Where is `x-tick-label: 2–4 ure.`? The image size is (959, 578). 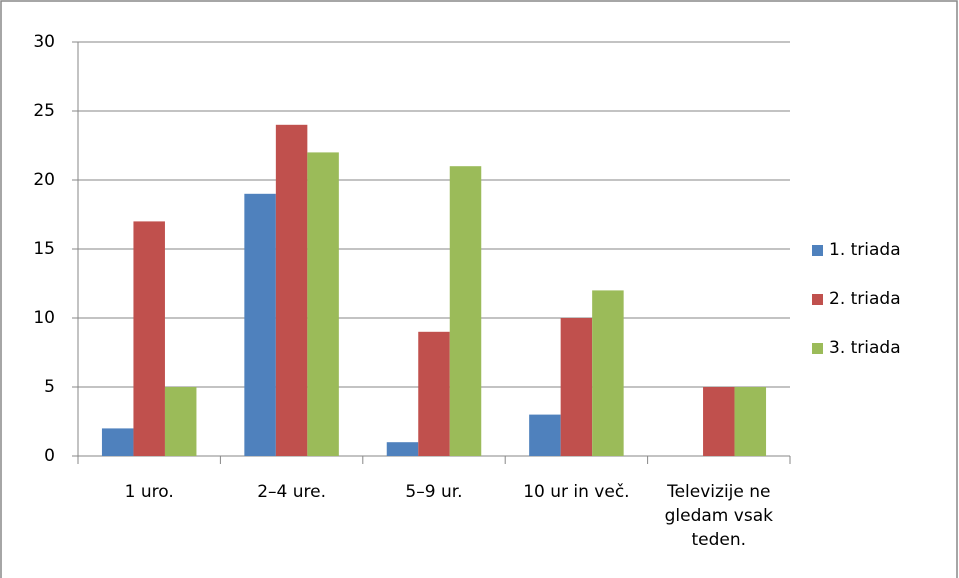 x-tick-label: 2–4 ure. is located at coordinates (291, 492).